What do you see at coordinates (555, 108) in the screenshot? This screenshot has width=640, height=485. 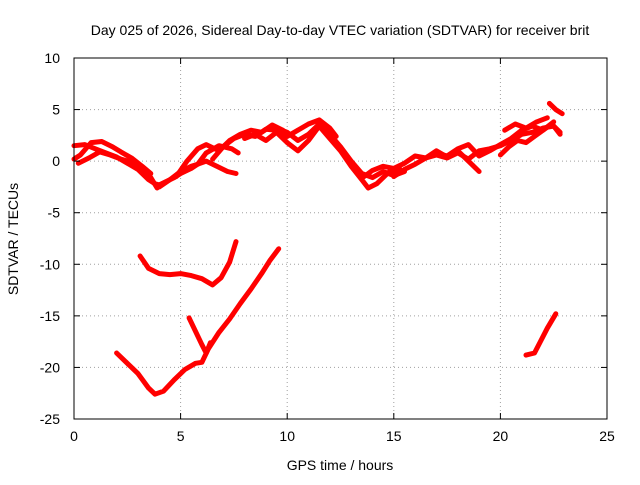 I see `prn-track-end-e` at bounding box center [555, 108].